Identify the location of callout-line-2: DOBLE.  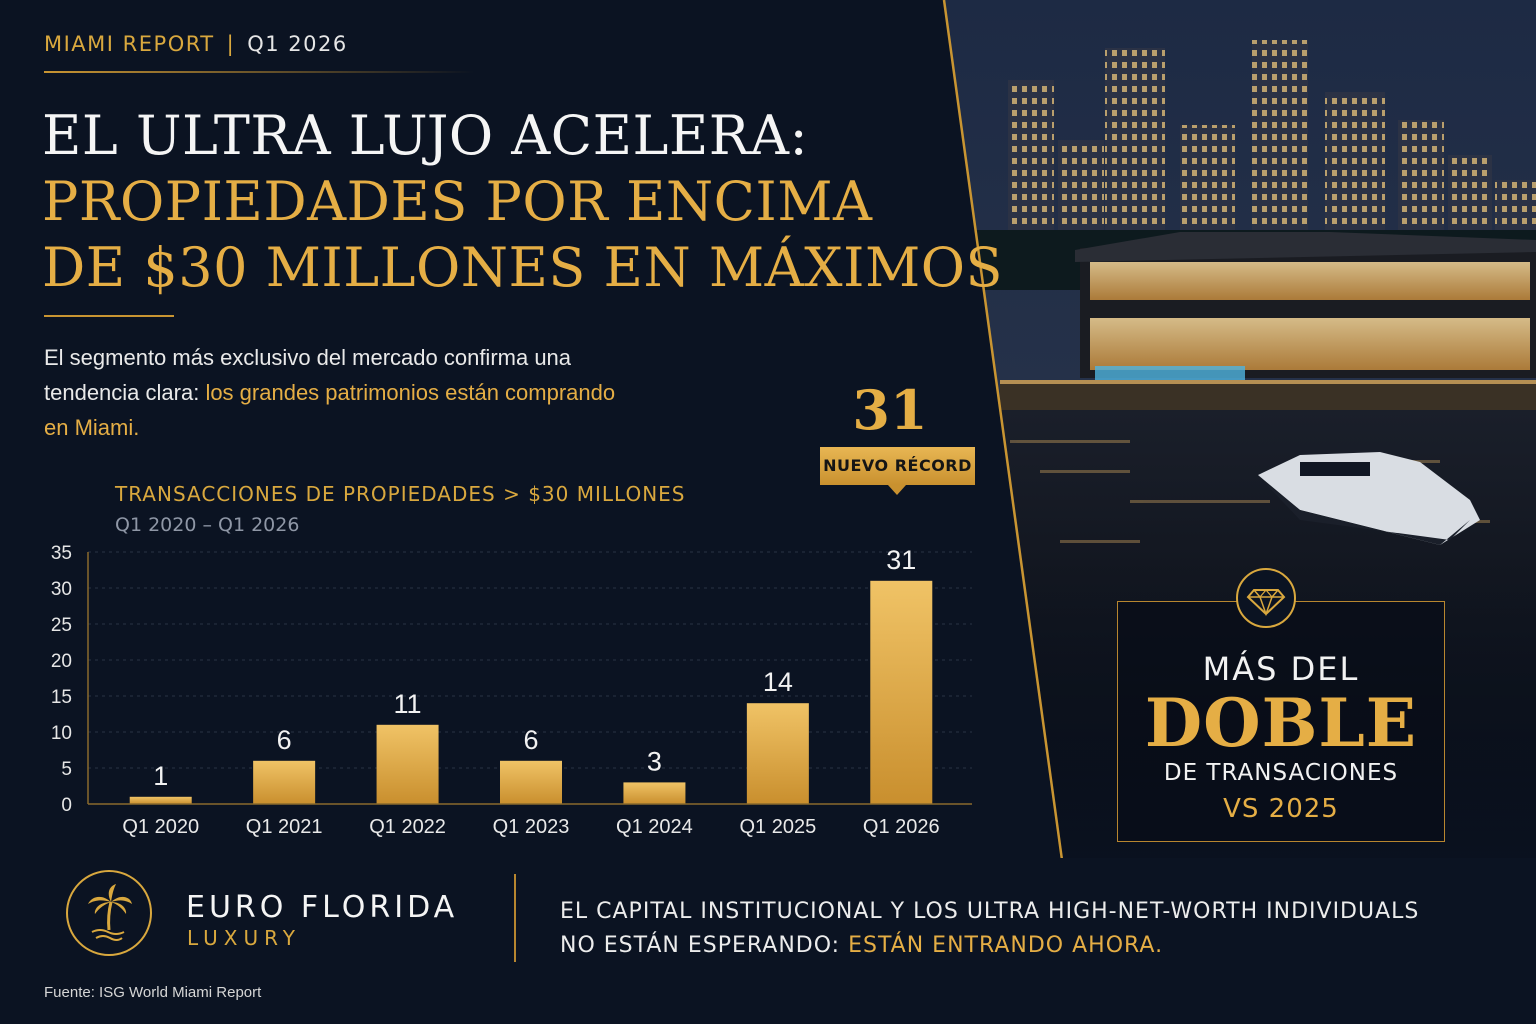
(1281, 723).